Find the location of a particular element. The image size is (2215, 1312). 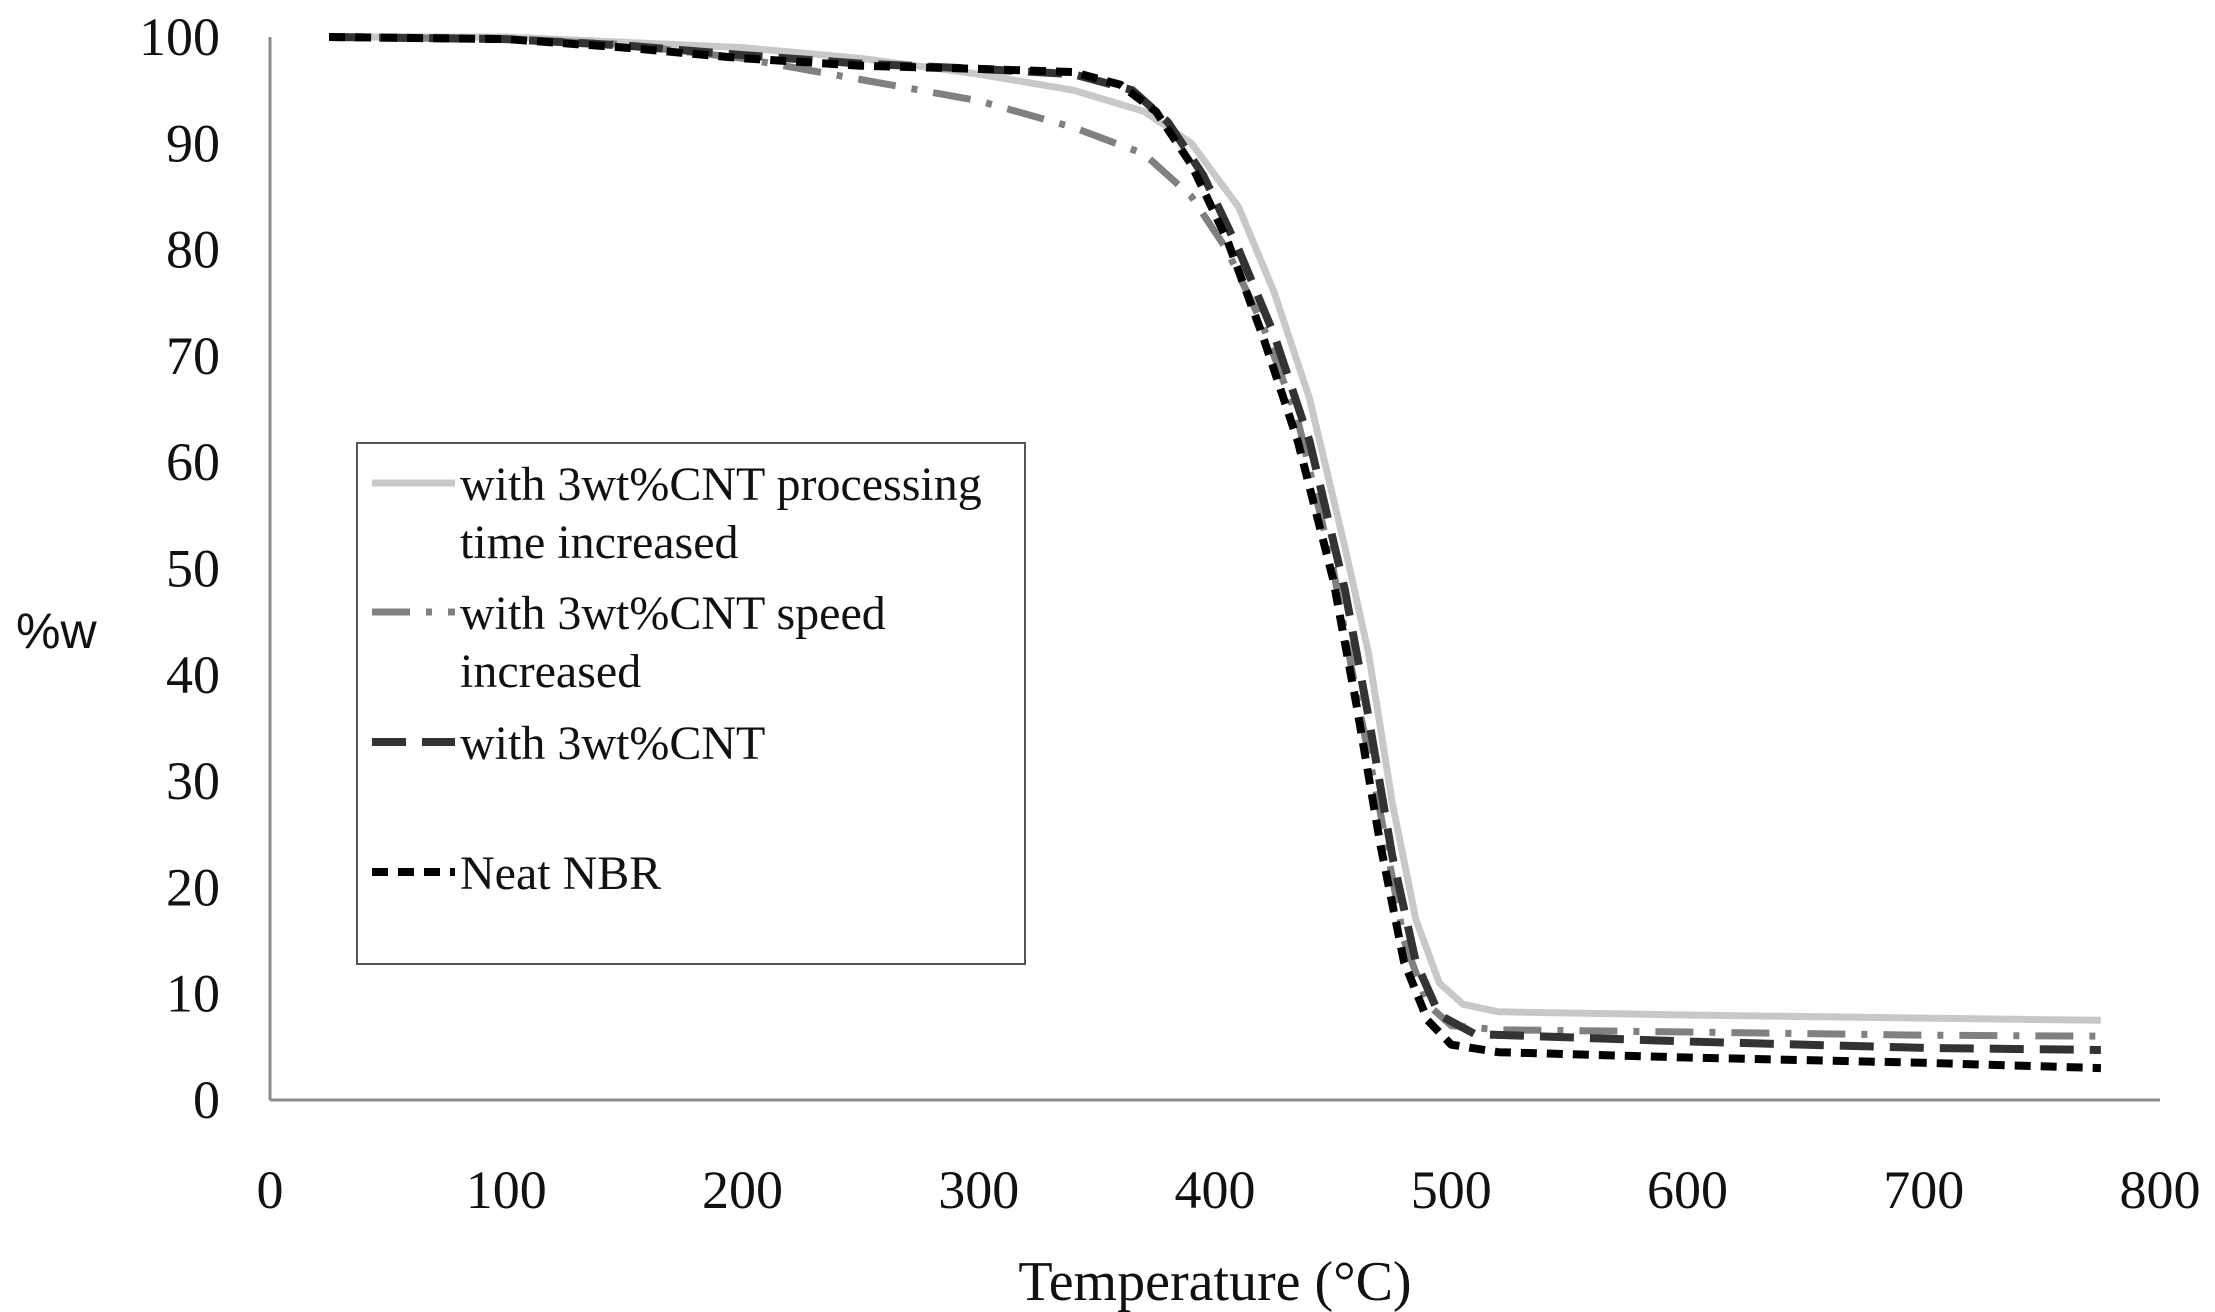

y-tick-label: 40 is located at coordinates (193, 675).